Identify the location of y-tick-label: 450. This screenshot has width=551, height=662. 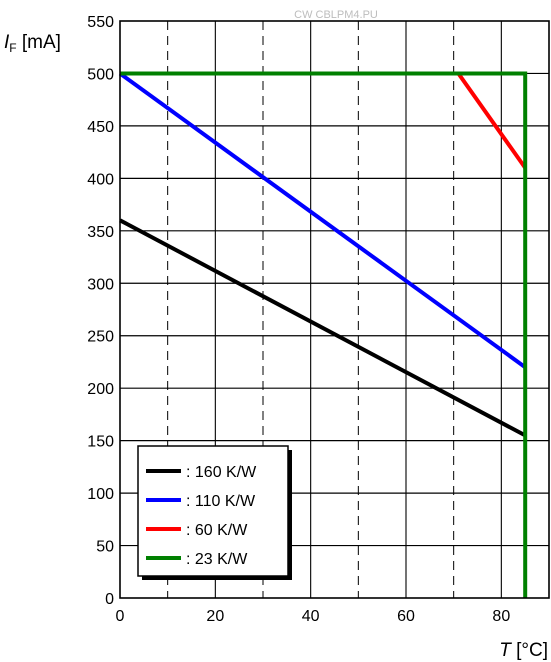
(100, 127).